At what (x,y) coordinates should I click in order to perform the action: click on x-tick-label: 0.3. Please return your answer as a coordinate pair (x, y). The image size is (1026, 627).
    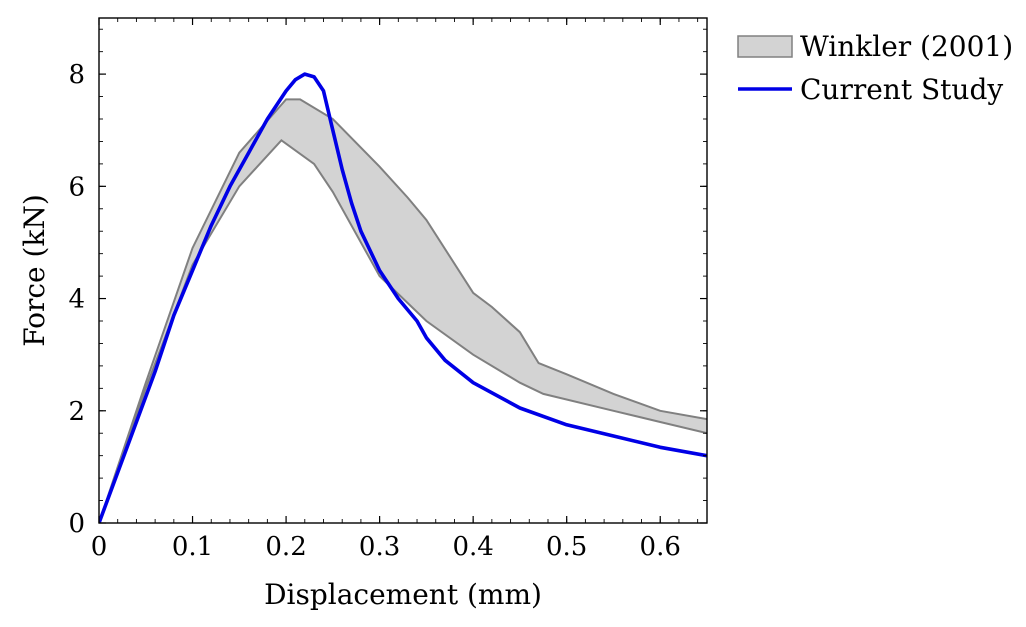
    Looking at the image, I should click on (379, 547).